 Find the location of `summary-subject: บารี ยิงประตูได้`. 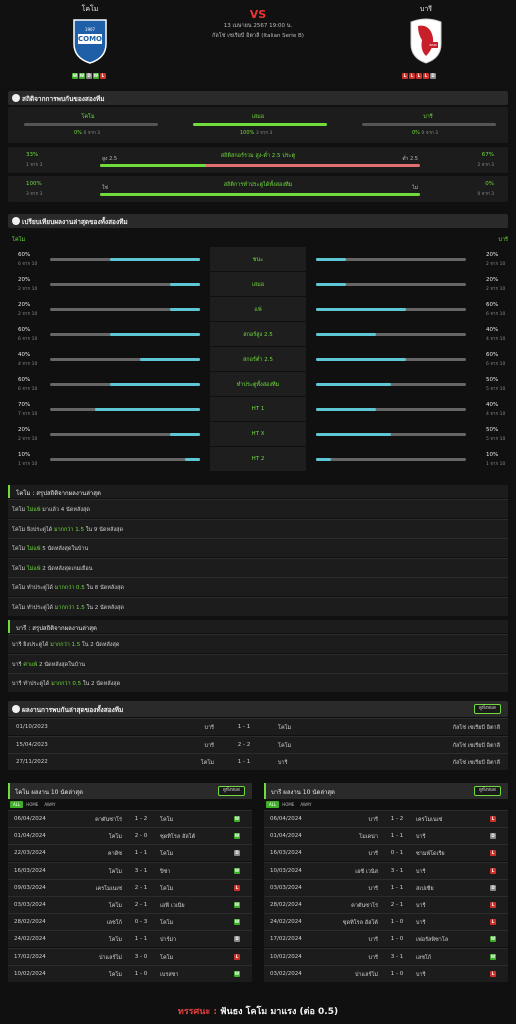

summary-subject: บารี ยิงประตูได้ is located at coordinates (31, 645).